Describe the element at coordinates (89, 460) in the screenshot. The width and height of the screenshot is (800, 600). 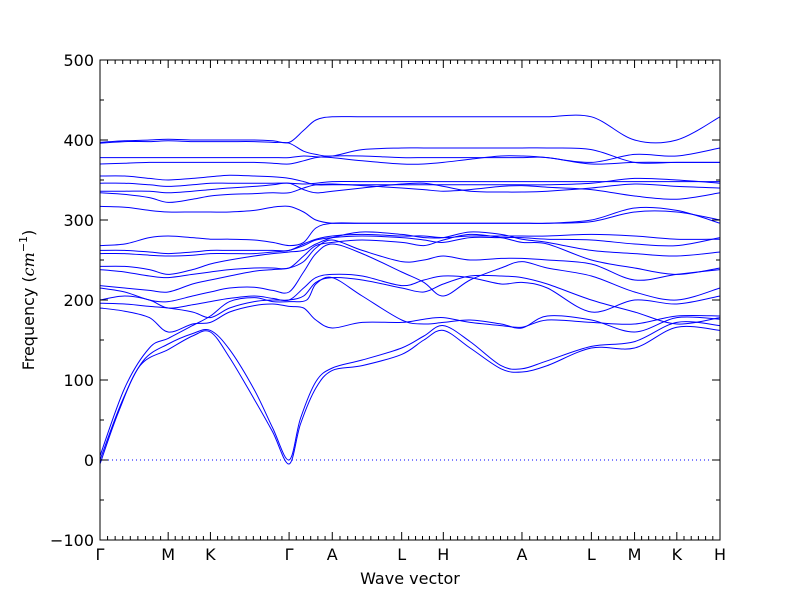
I see `y-tick-label: 0` at that location.